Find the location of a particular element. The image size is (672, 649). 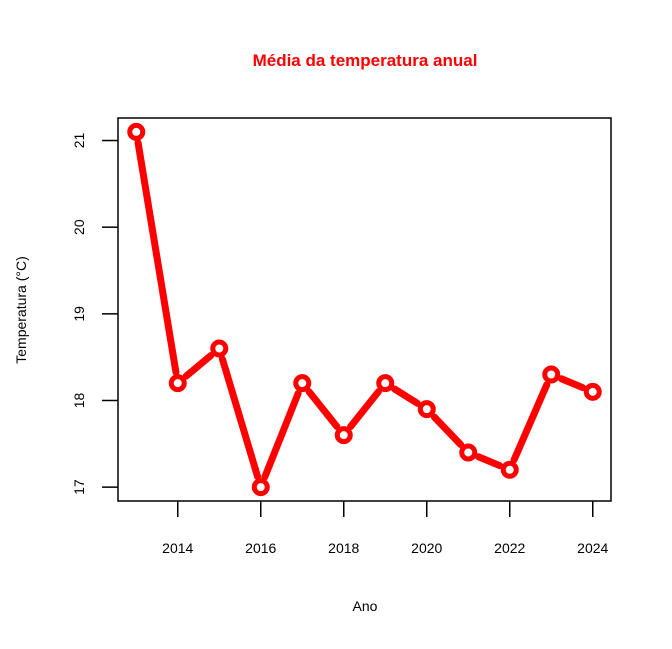

x-tick-label: 2020 is located at coordinates (426, 548).